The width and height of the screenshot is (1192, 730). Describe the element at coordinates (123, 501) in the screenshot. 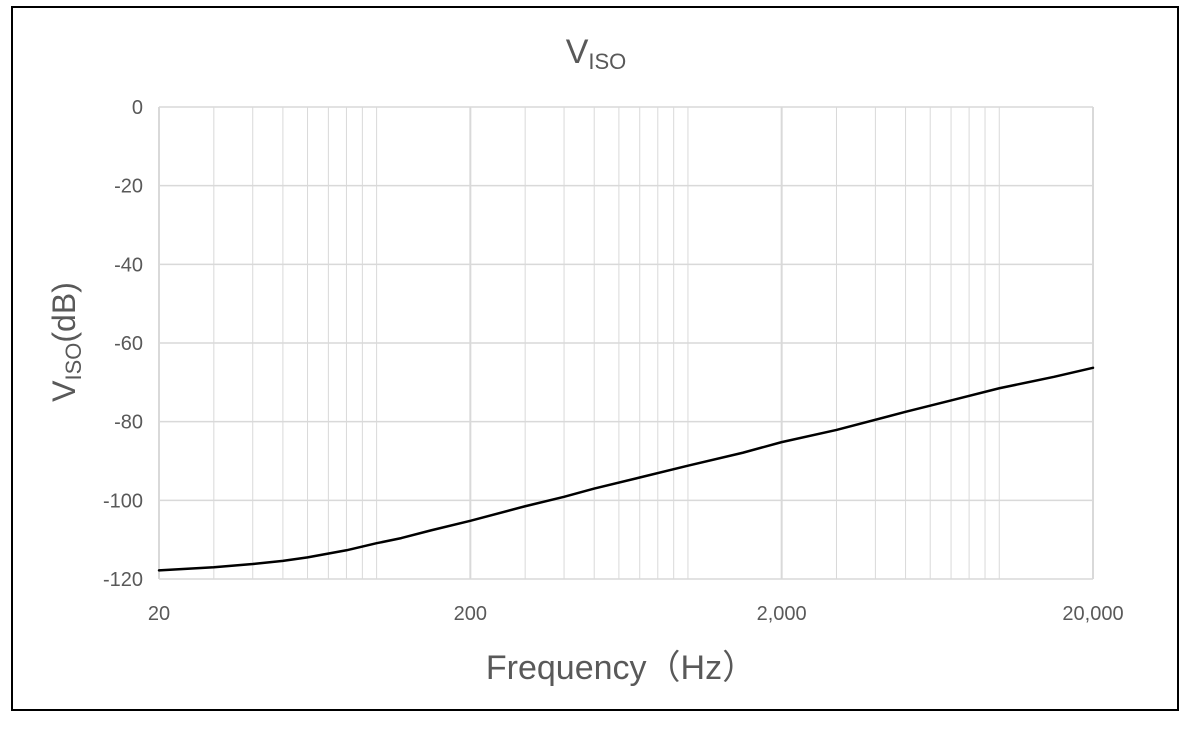

I see `y-tick-label: -100` at that location.